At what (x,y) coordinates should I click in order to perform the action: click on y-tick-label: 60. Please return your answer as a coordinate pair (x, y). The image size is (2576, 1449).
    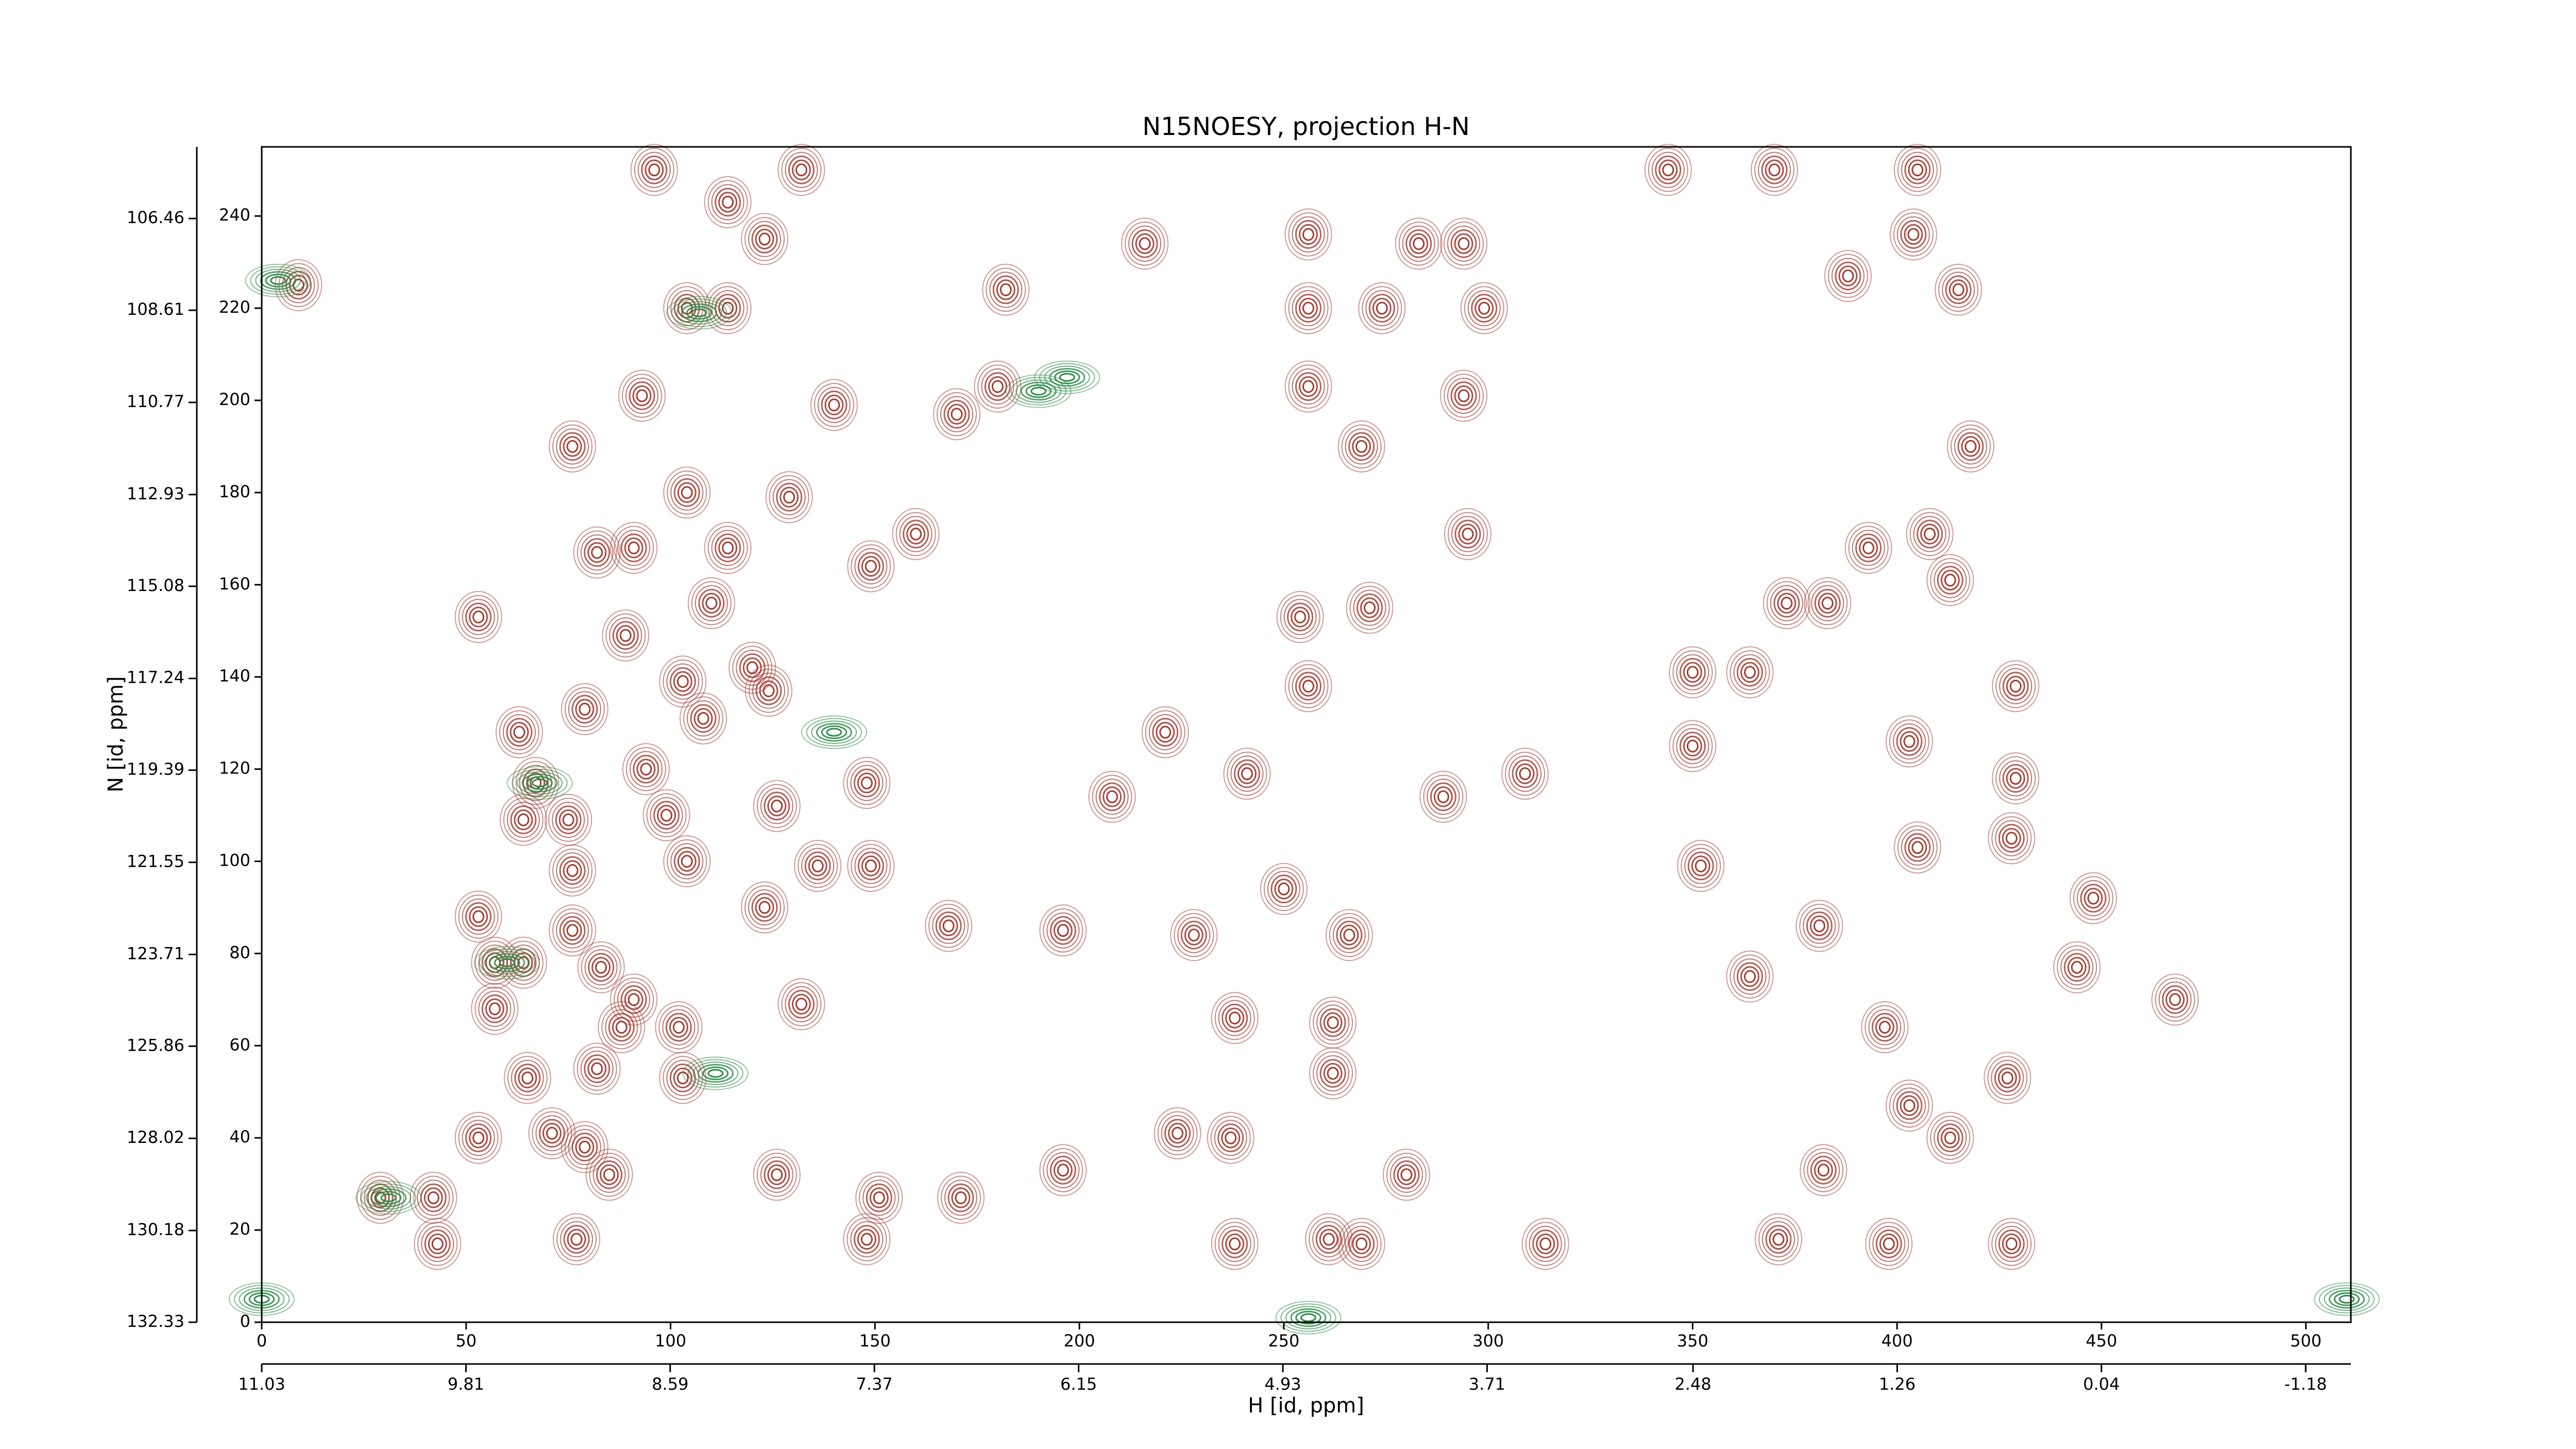
    Looking at the image, I should click on (239, 1044).